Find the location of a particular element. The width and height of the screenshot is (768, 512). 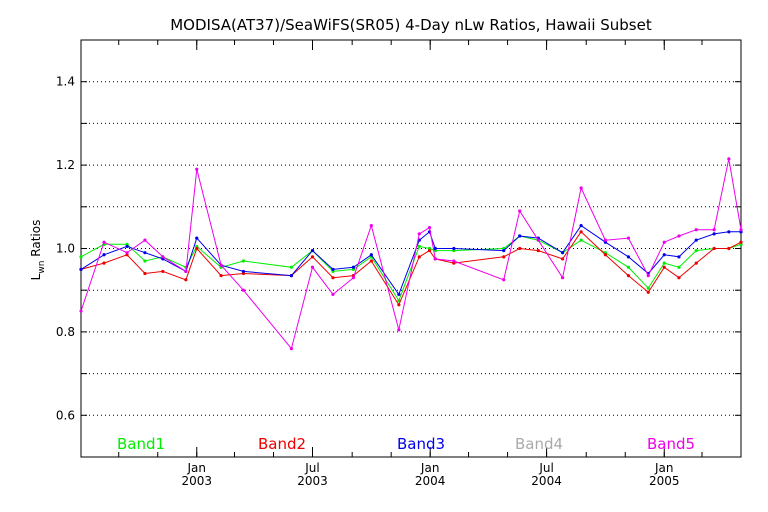

y-tick-label: 0.6 is located at coordinates (65, 415).